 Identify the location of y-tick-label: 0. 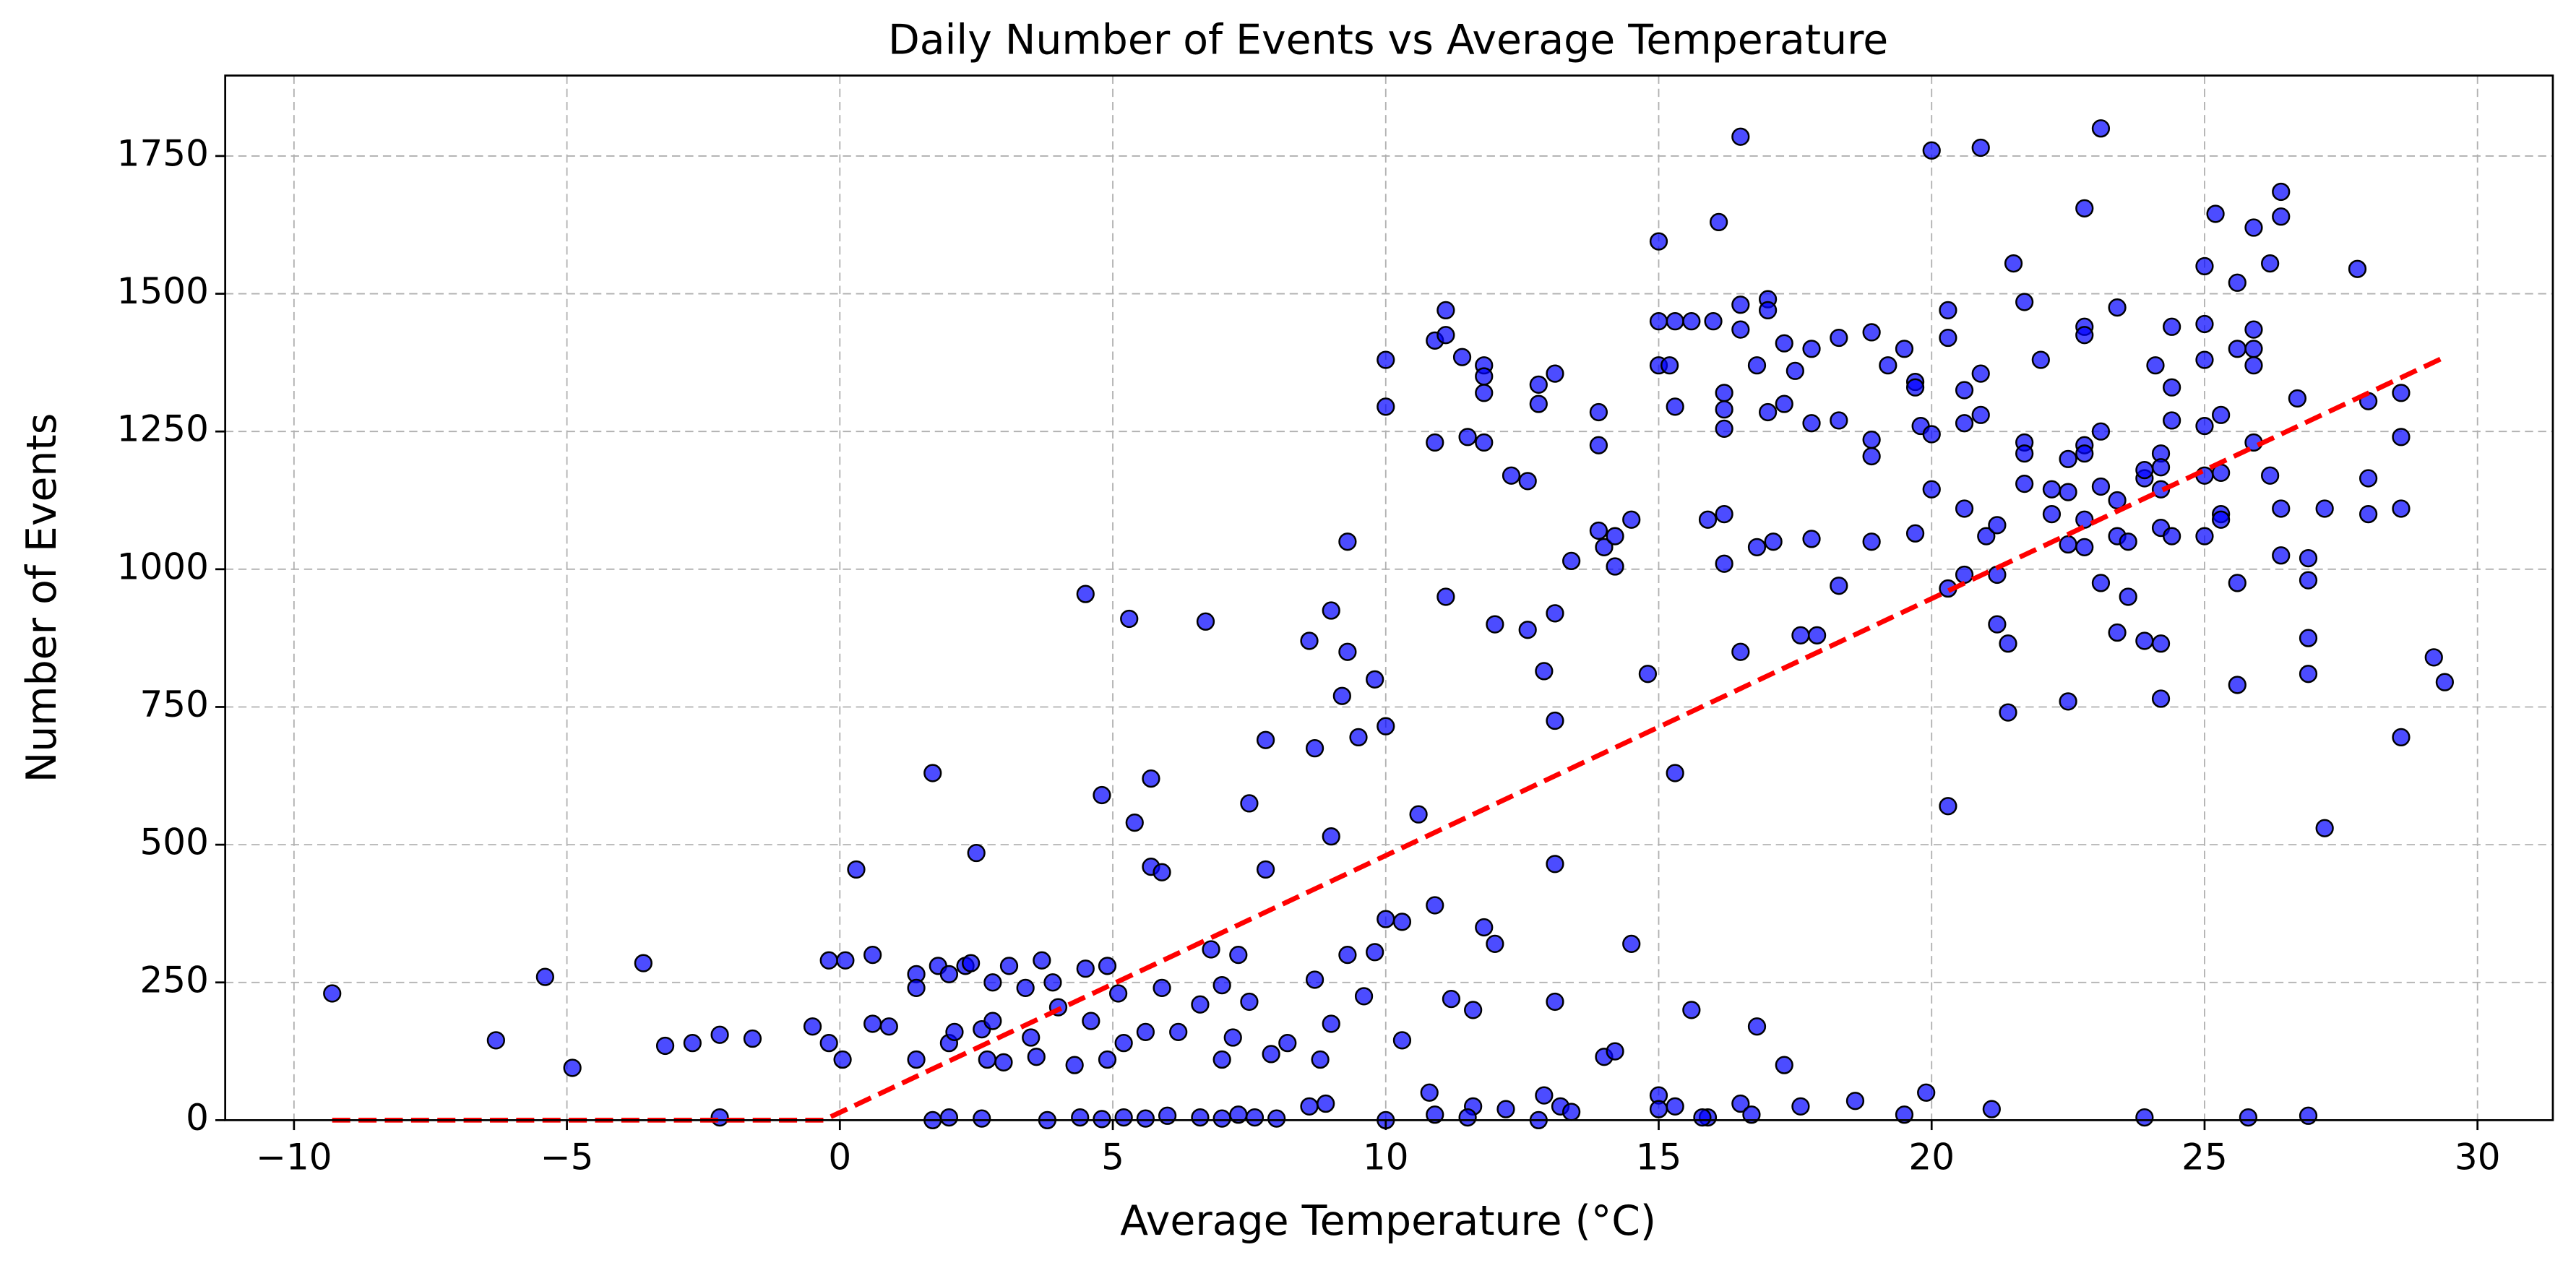
(197, 1118).